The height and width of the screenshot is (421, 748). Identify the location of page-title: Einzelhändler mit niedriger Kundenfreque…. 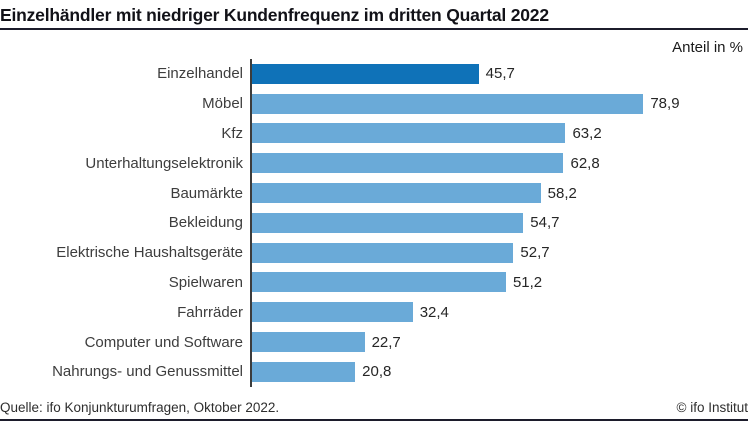
(274, 15).